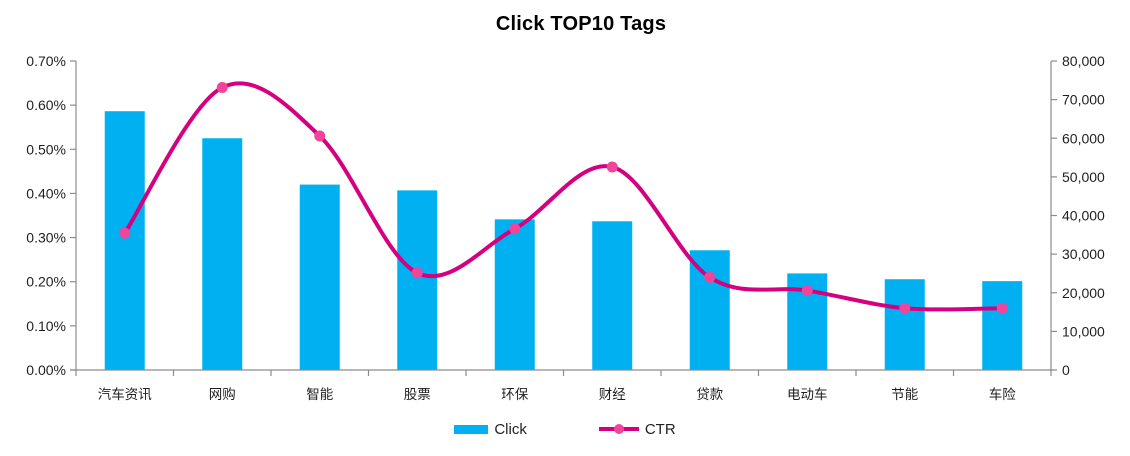  Describe the element at coordinates (125, 394) in the screenshot. I see `category-label: 汽车资讯` at that location.